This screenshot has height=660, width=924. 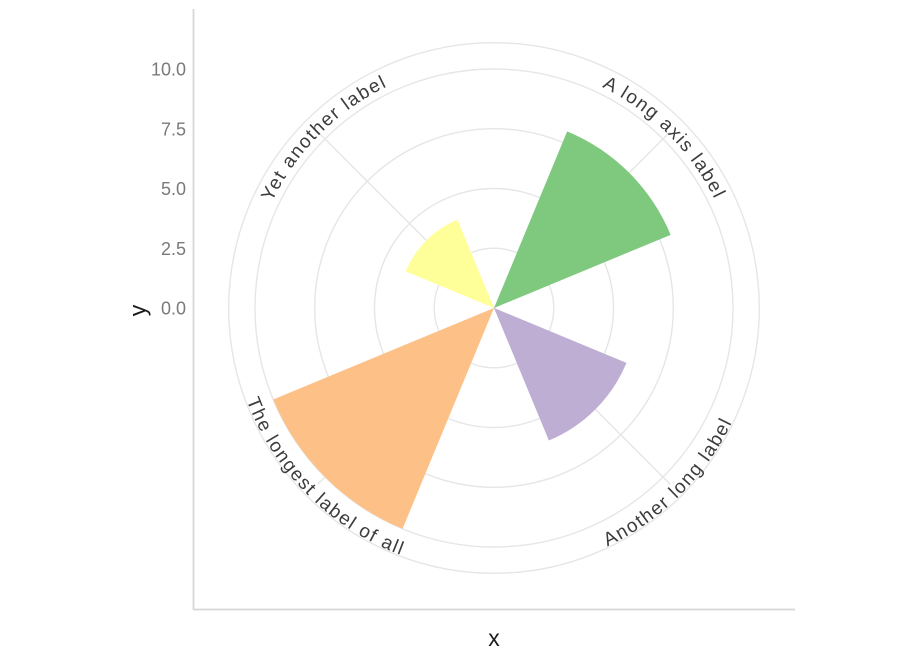 What do you see at coordinates (173, 249) in the screenshot?
I see `r-tick-label-2.5: 2.5` at bounding box center [173, 249].